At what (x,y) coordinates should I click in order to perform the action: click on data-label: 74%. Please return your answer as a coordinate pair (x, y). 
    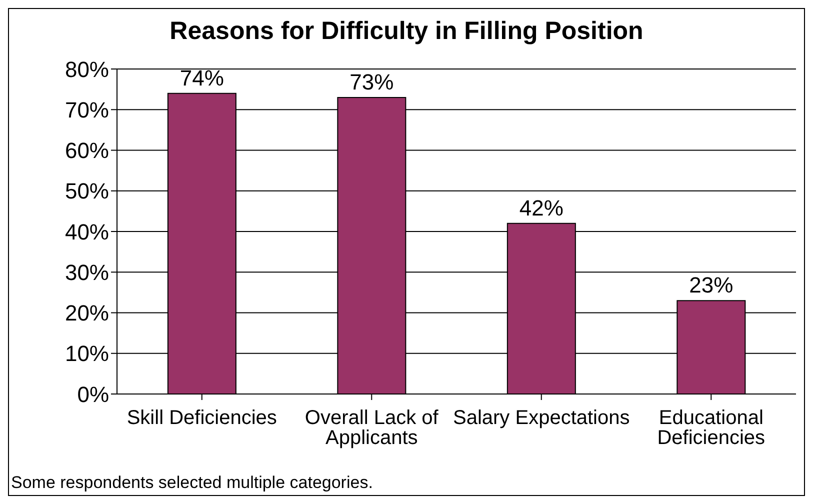
    Looking at the image, I should click on (202, 77).